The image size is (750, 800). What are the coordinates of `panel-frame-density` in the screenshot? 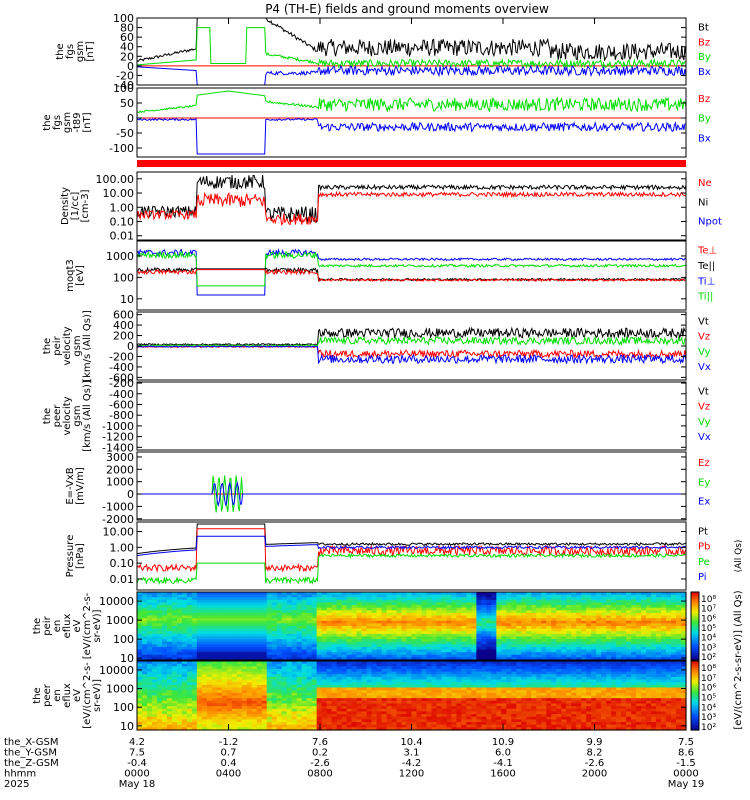 It's located at (411, 206).